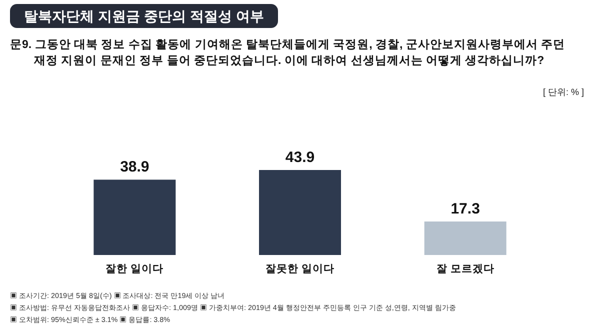  I want to click on x-tick-label: 잘못한 일이다, so click(300, 269).